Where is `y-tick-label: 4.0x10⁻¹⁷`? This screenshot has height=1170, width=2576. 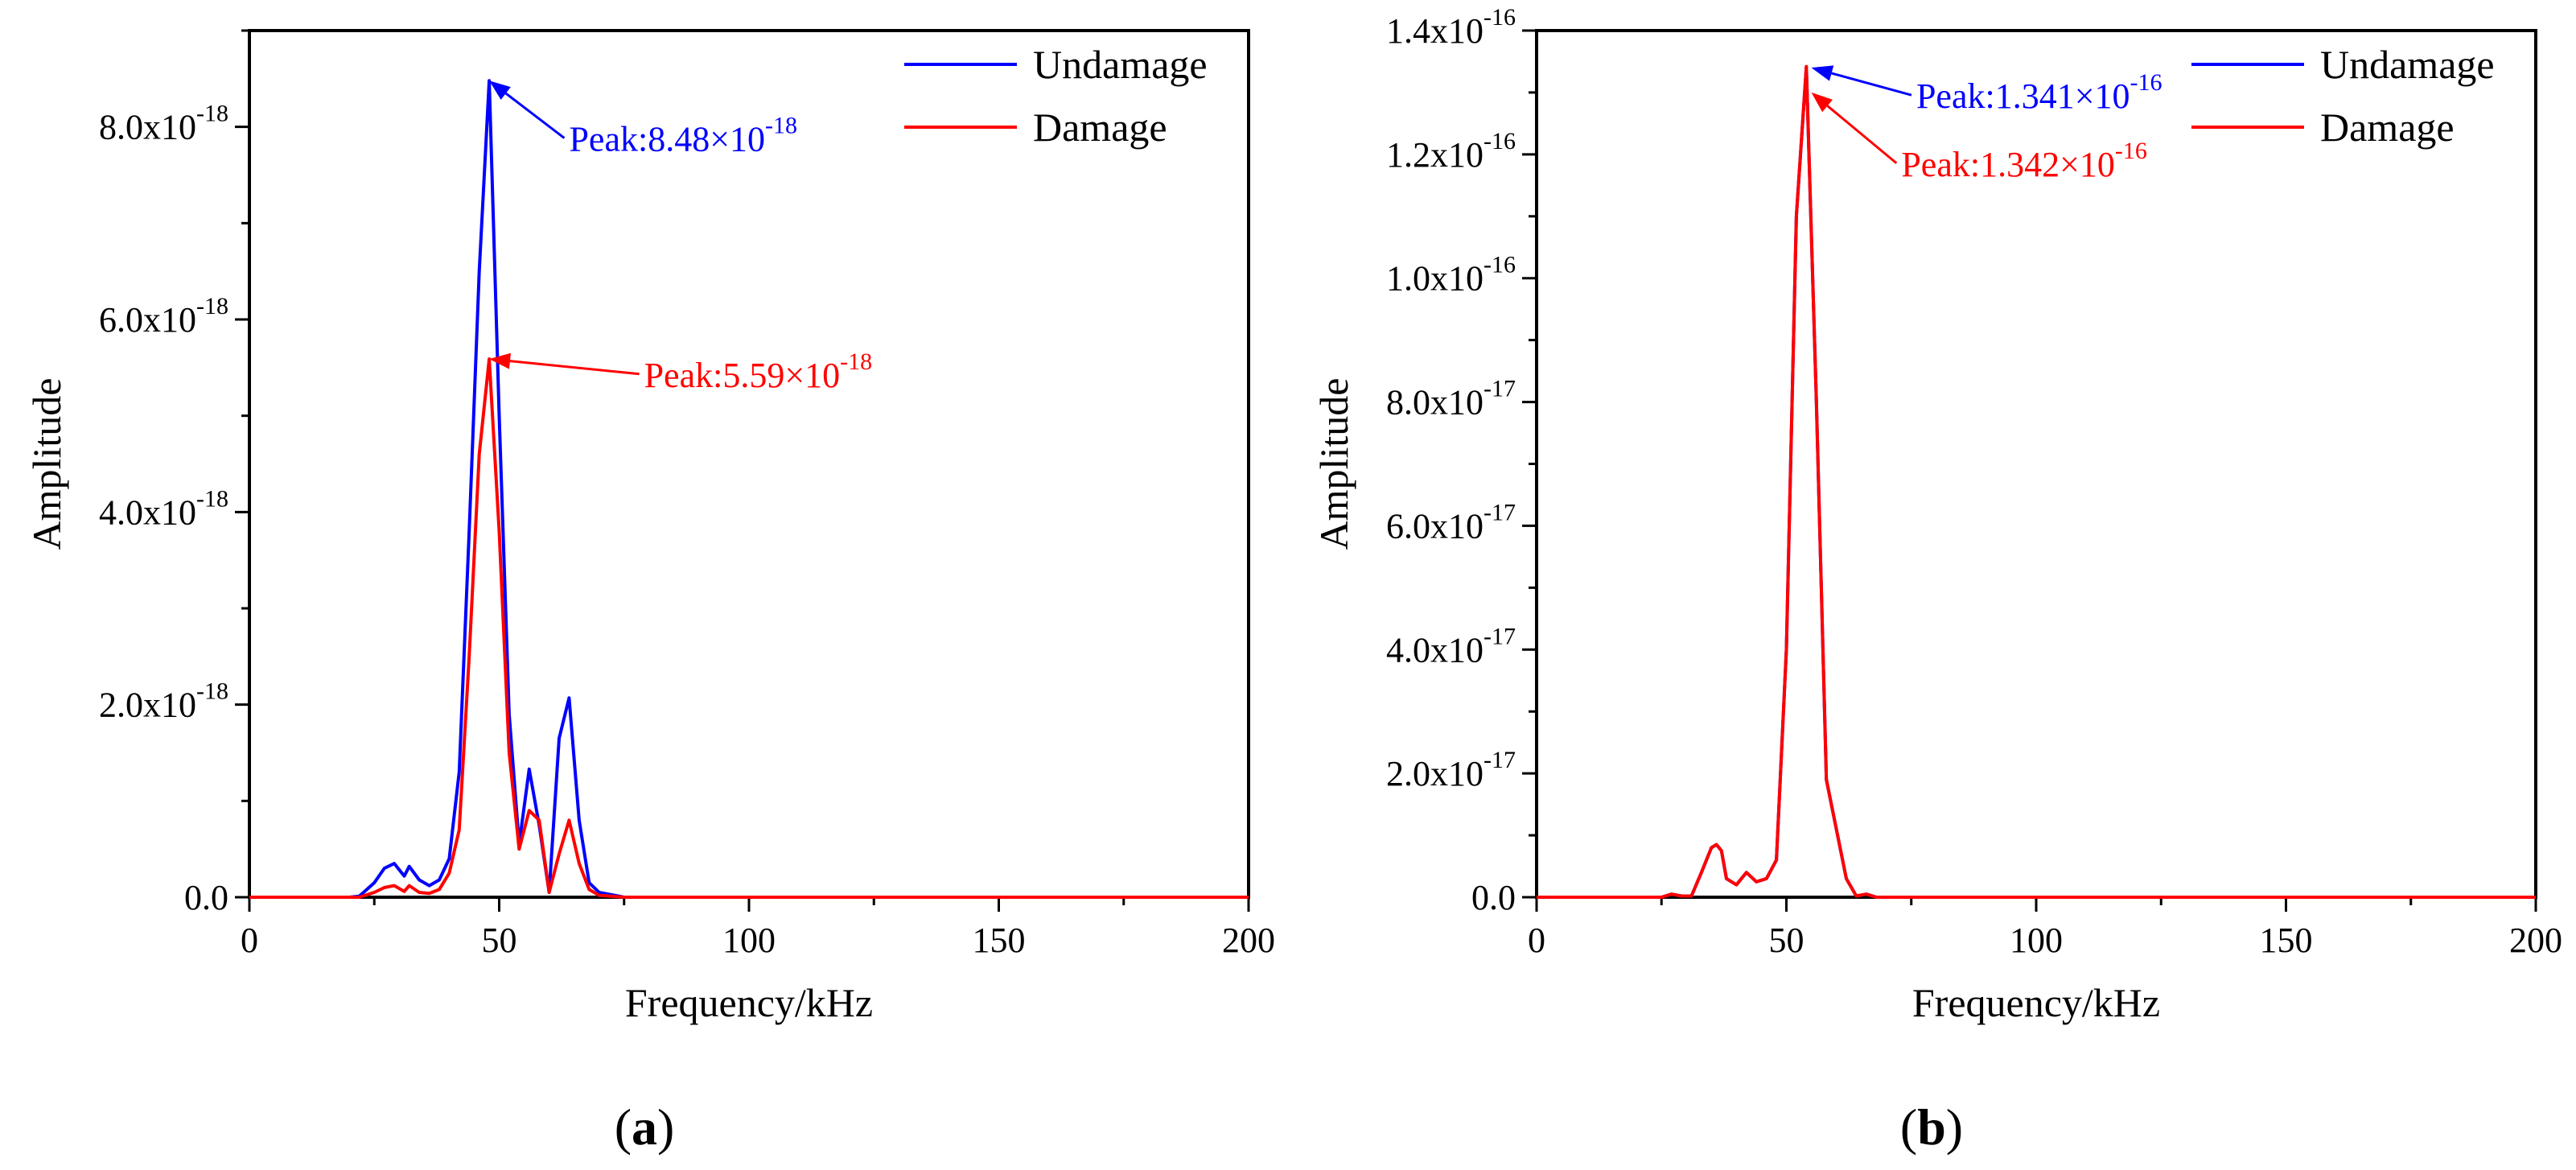 y-tick-label: 4.0x10⁻¹⁷ is located at coordinates (1451, 646).